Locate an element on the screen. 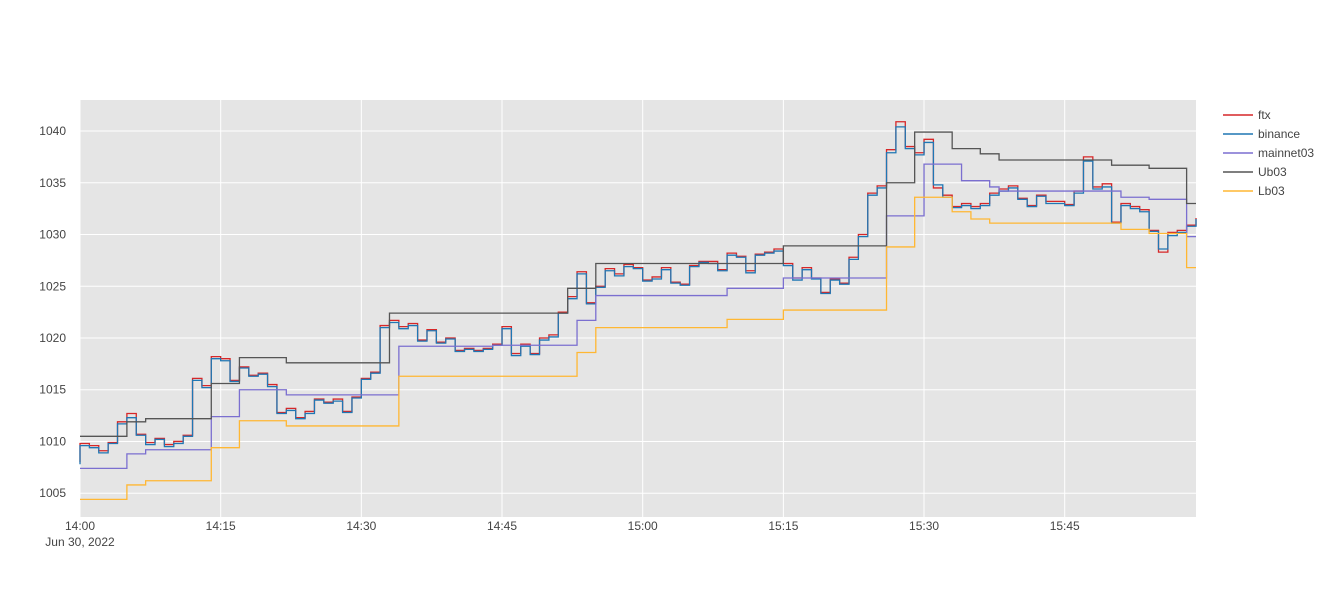 Image resolution: width=1339 pixels, height=596 pixels. x-tick-label: 15:15 is located at coordinates (783, 526).